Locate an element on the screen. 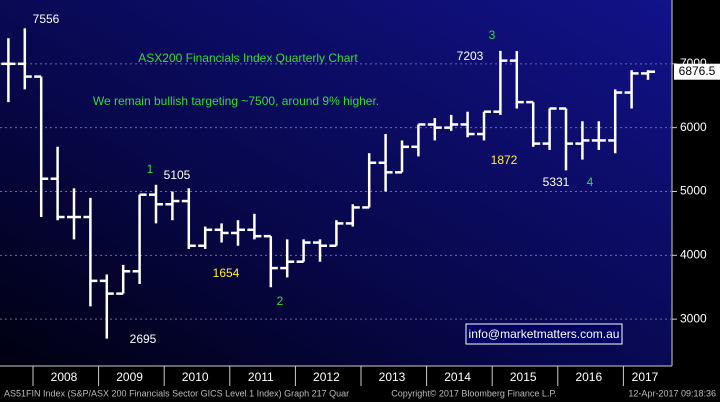  annotation: 4 is located at coordinates (590, 182).